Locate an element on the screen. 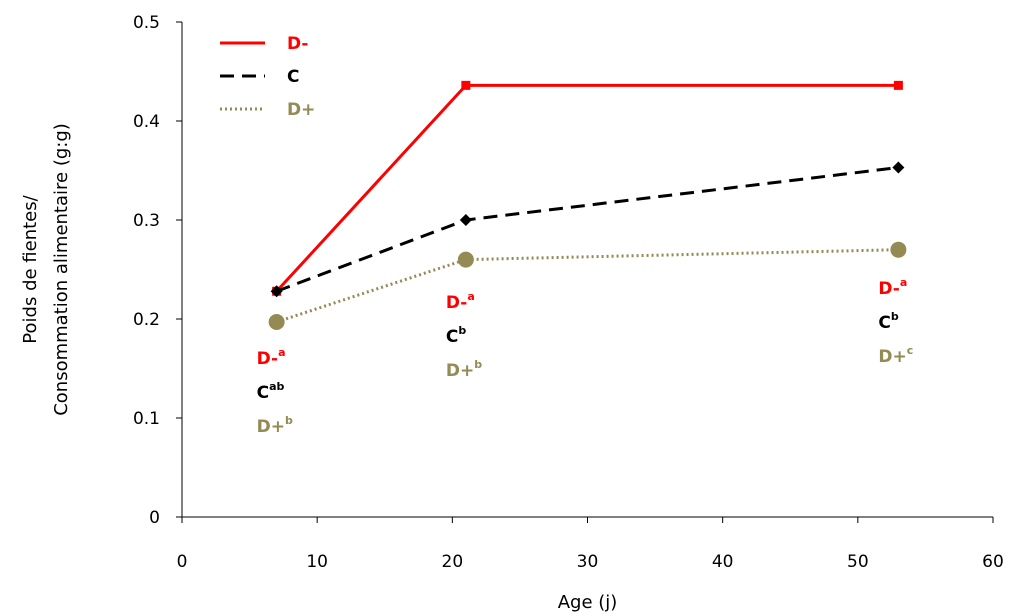  y-tick-label: 0 is located at coordinates (154, 518).